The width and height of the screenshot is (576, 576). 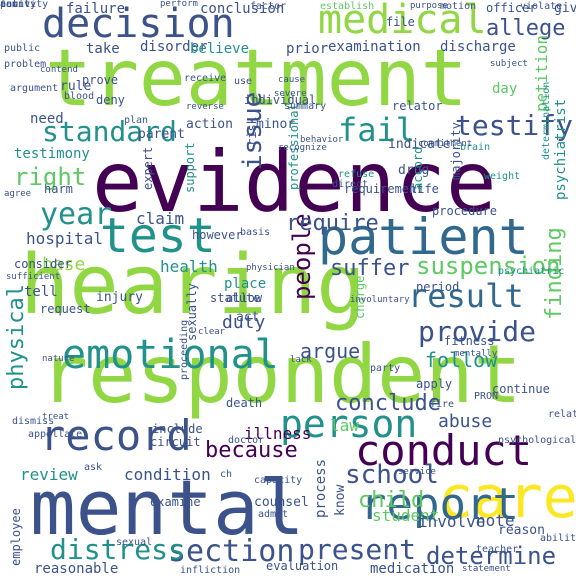 What do you see at coordinates (465, 421) in the screenshot?
I see `word-abuse: abuse` at bounding box center [465, 421].